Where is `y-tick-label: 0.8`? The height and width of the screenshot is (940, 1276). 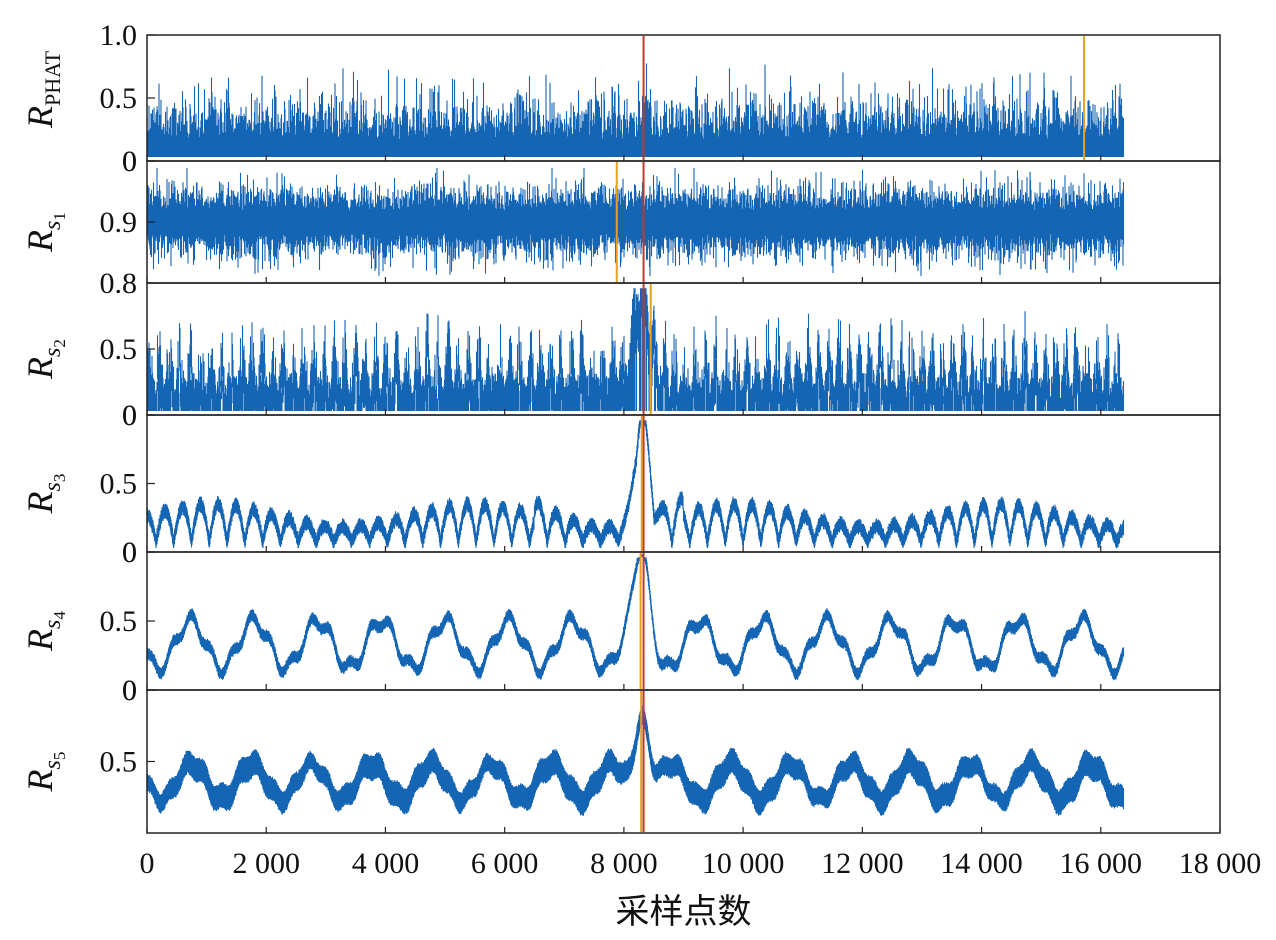 y-tick-label: 0.8 is located at coordinates (119, 283).